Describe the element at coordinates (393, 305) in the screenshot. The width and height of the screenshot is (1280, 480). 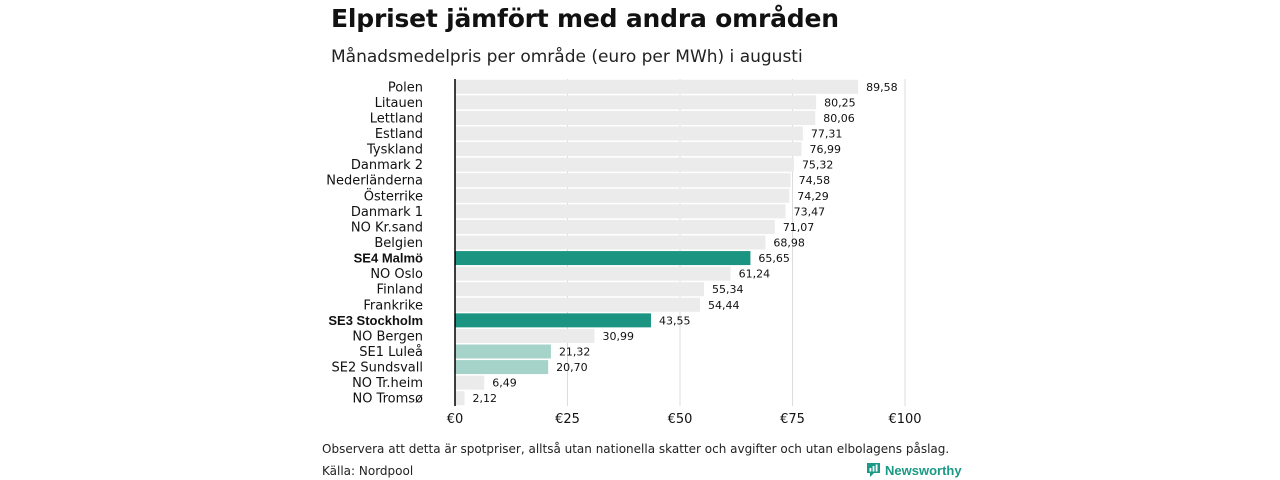
I see `category-label: Frankrike` at that location.